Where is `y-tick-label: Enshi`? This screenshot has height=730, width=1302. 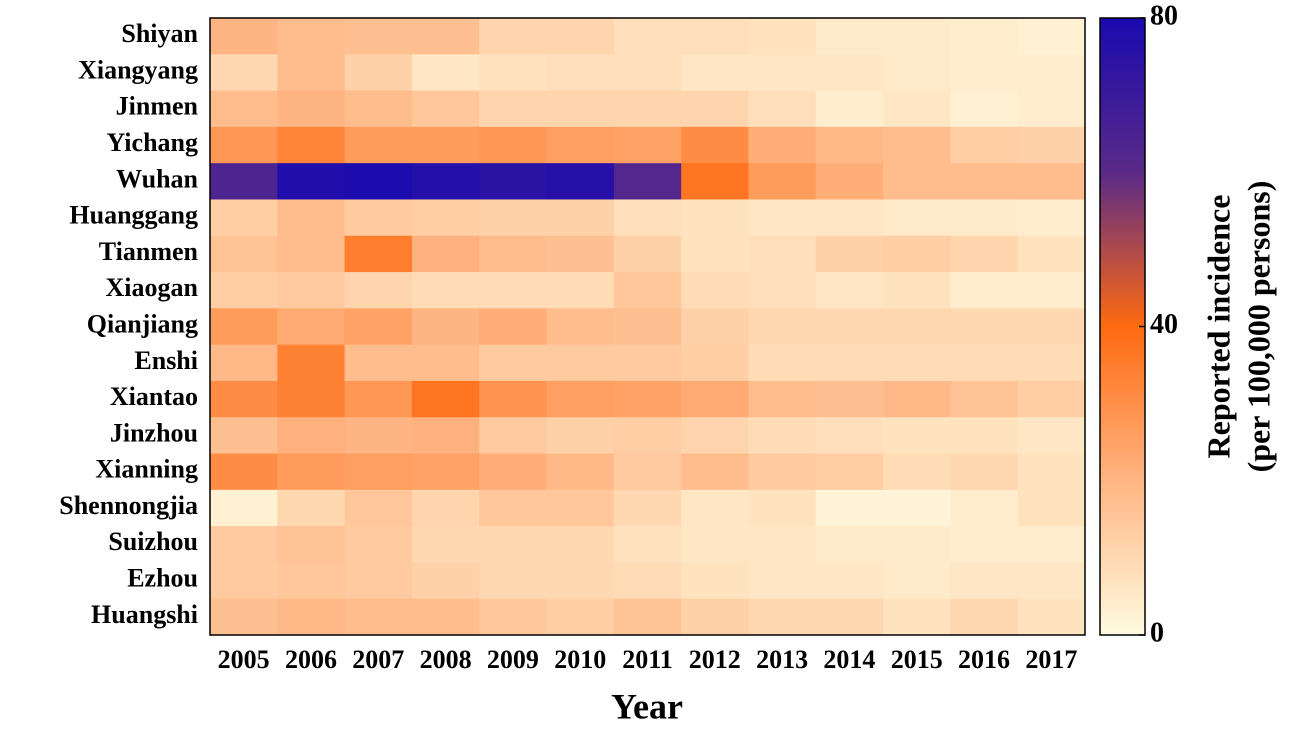
y-tick-label: Enshi is located at coordinates (166, 360).